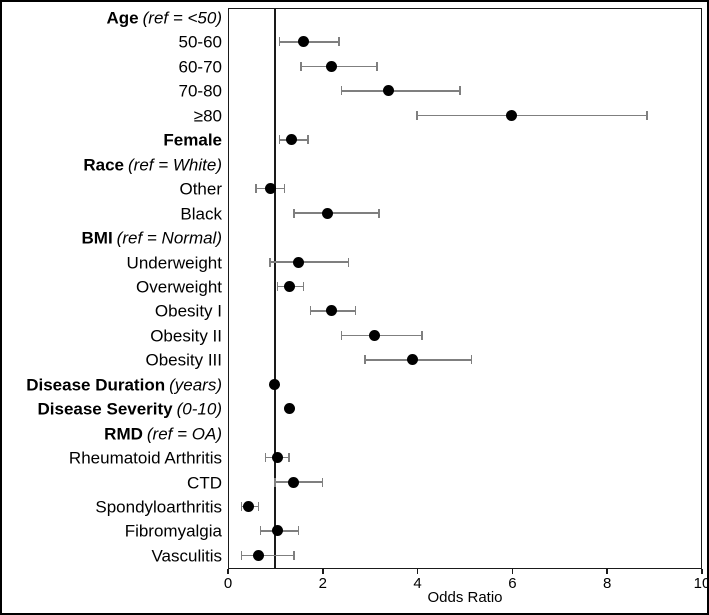 The width and height of the screenshot is (709, 615). What do you see at coordinates (291, 140) in the screenshot?
I see `data-point-female` at bounding box center [291, 140].